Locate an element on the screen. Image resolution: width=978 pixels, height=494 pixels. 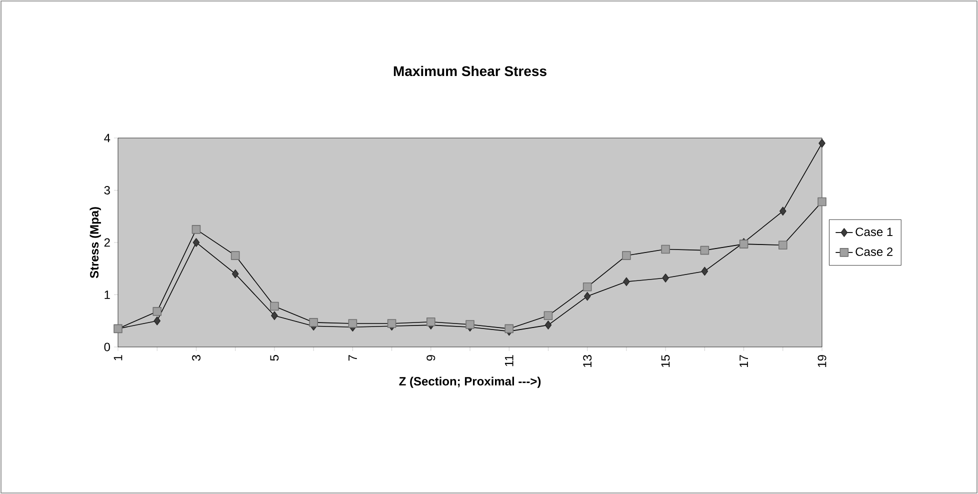
x-tick-label: 11 is located at coordinates (509, 360).